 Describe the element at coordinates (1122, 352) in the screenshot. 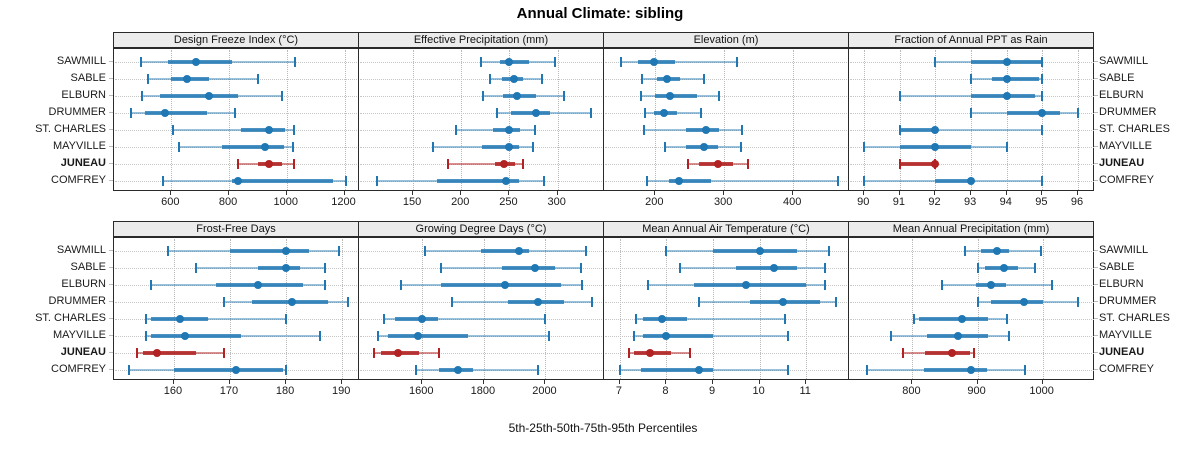

I see `row-label-right-juneau: JUNEAU` at that location.